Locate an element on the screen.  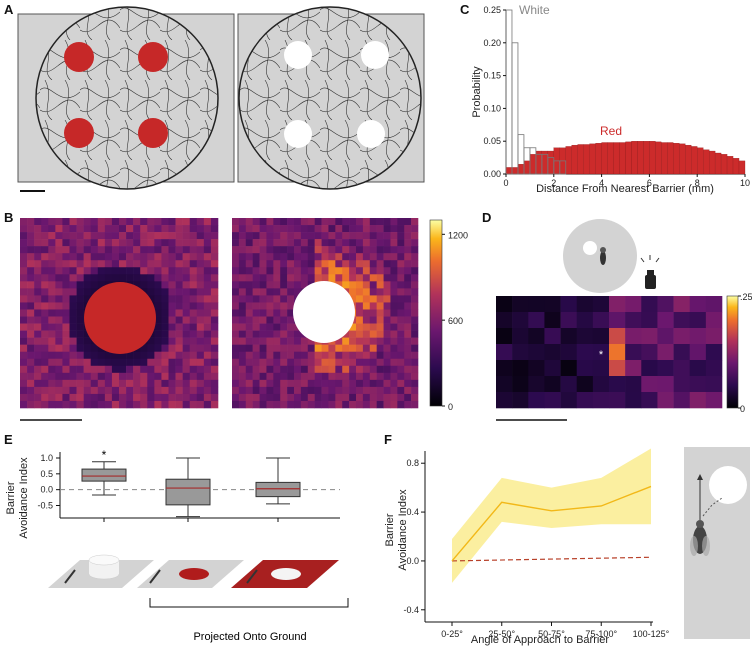
panel-label-c: C is located at coordinates (465, 9).